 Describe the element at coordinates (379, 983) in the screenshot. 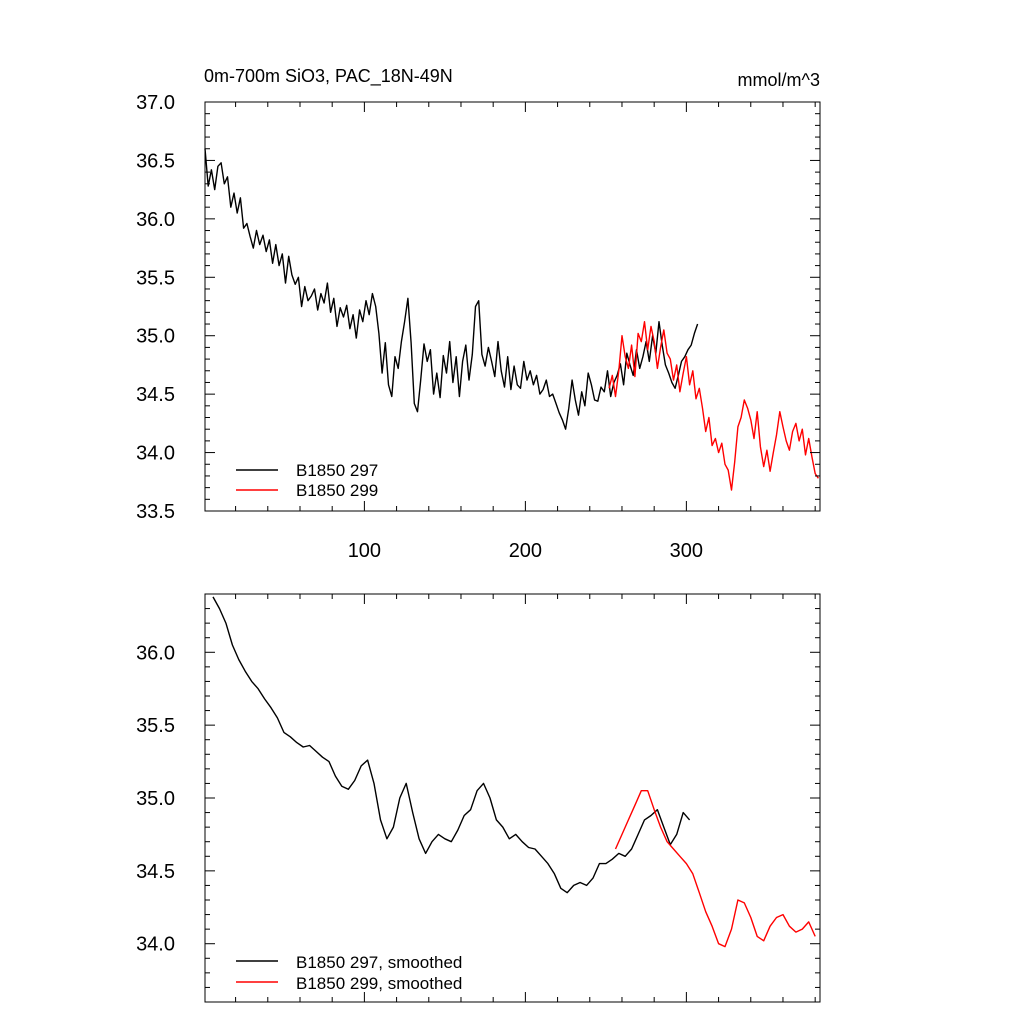

I see `legend-label-b1850-299-smoothed: B1850 299, smoothed` at that location.